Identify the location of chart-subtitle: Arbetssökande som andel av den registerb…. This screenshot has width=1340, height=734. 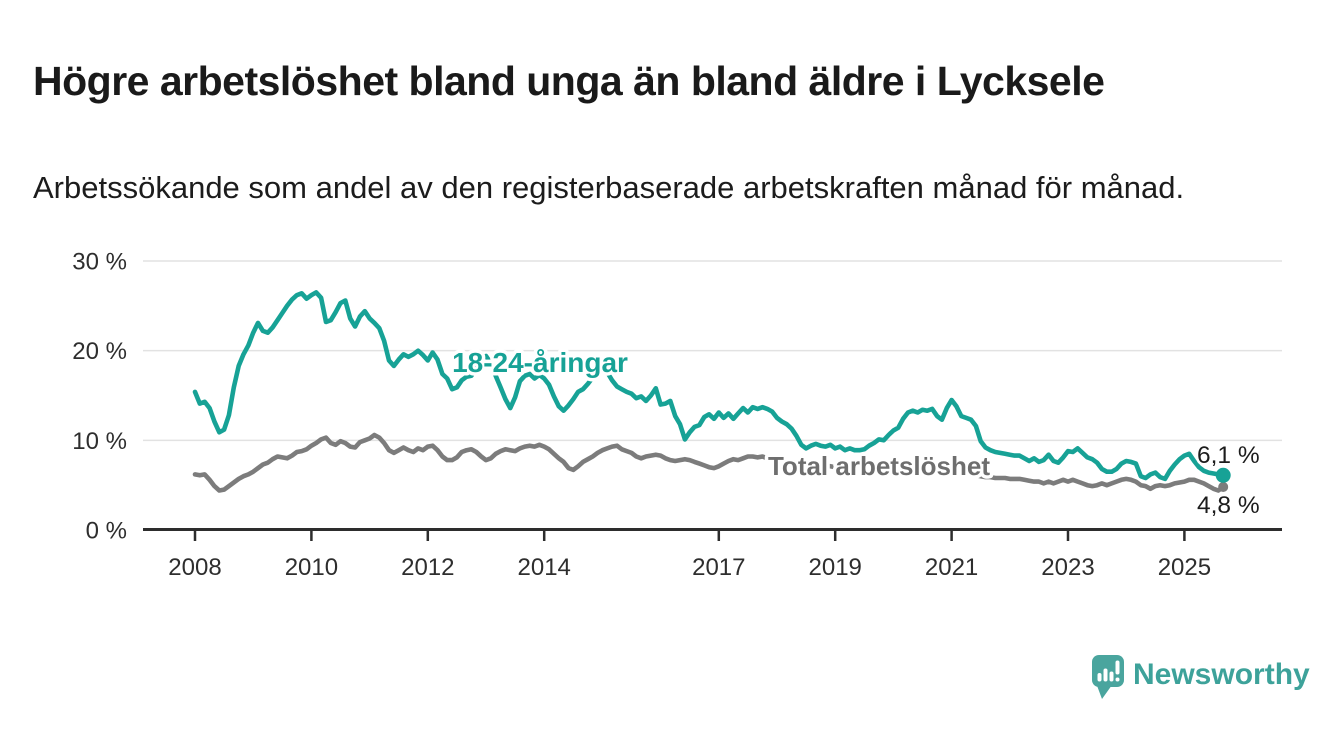
(609, 187).